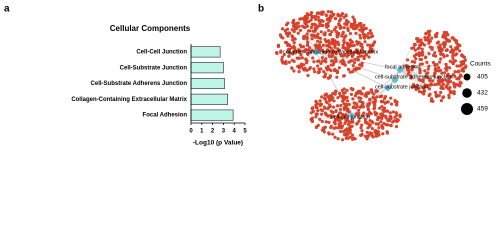 This screenshot has width=500, height=240. I want to click on legend-label: 405, so click(482, 77).